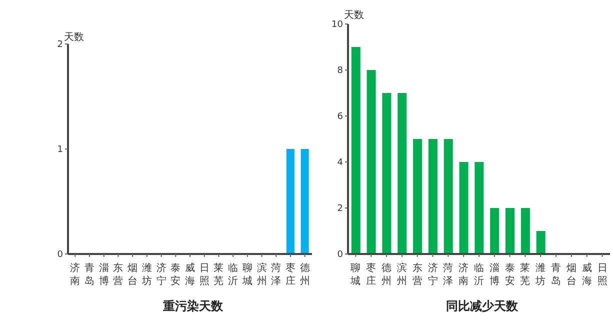  What do you see at coordinates (340, 117) in the screenshot?
I see `y-tick-label: 6` at bounding box center [340, 117].